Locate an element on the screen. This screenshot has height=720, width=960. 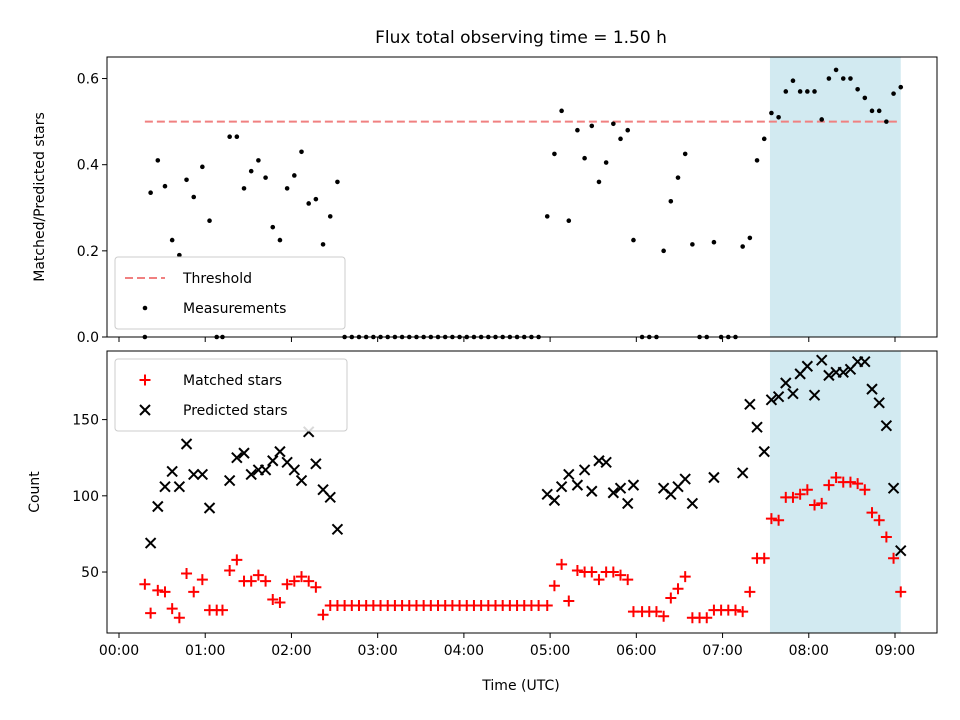
y-tick-label: 0.2 is located at coordinates (88, 252).